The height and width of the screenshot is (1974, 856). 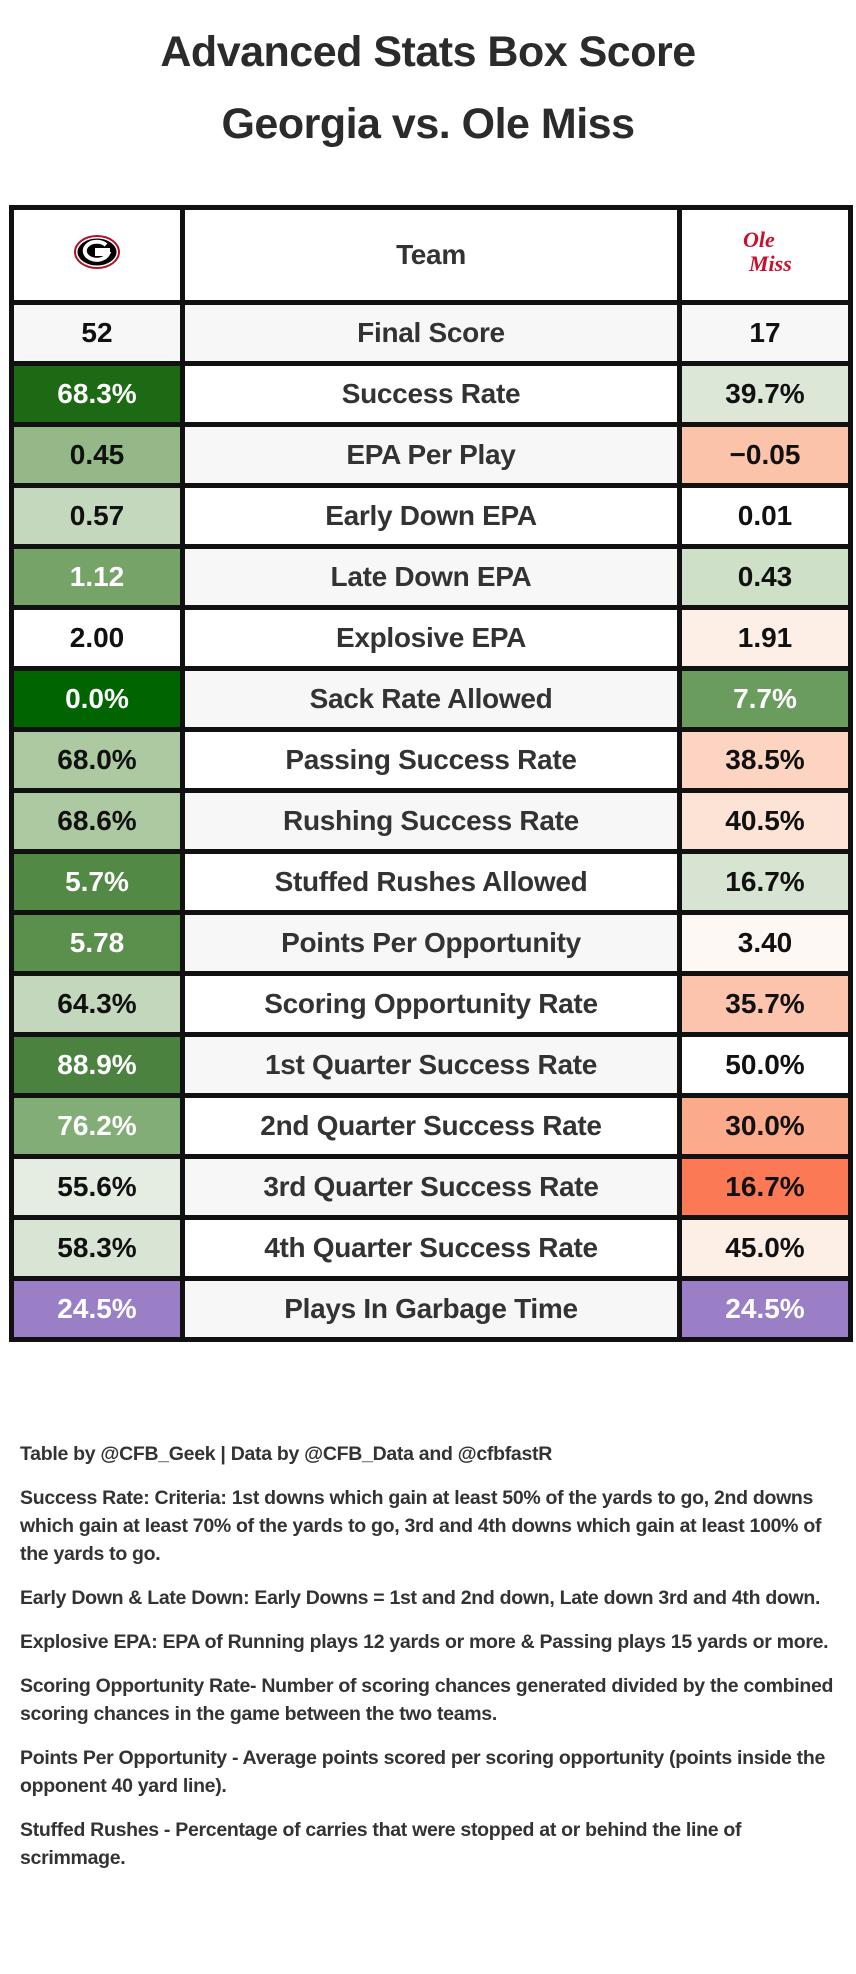 I want to click on stat-label: Late Down EPA, so click(x=431, y=577).